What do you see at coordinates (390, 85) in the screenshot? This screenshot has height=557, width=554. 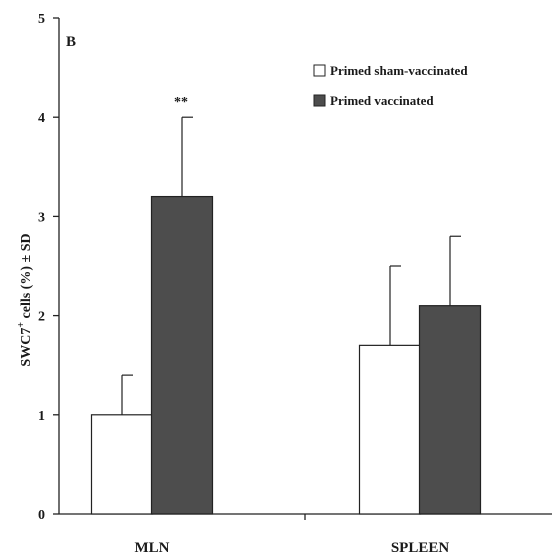 I see `legend: Primed sham-vaccinated Primed vaccinated` at bounding box center [390, 85].